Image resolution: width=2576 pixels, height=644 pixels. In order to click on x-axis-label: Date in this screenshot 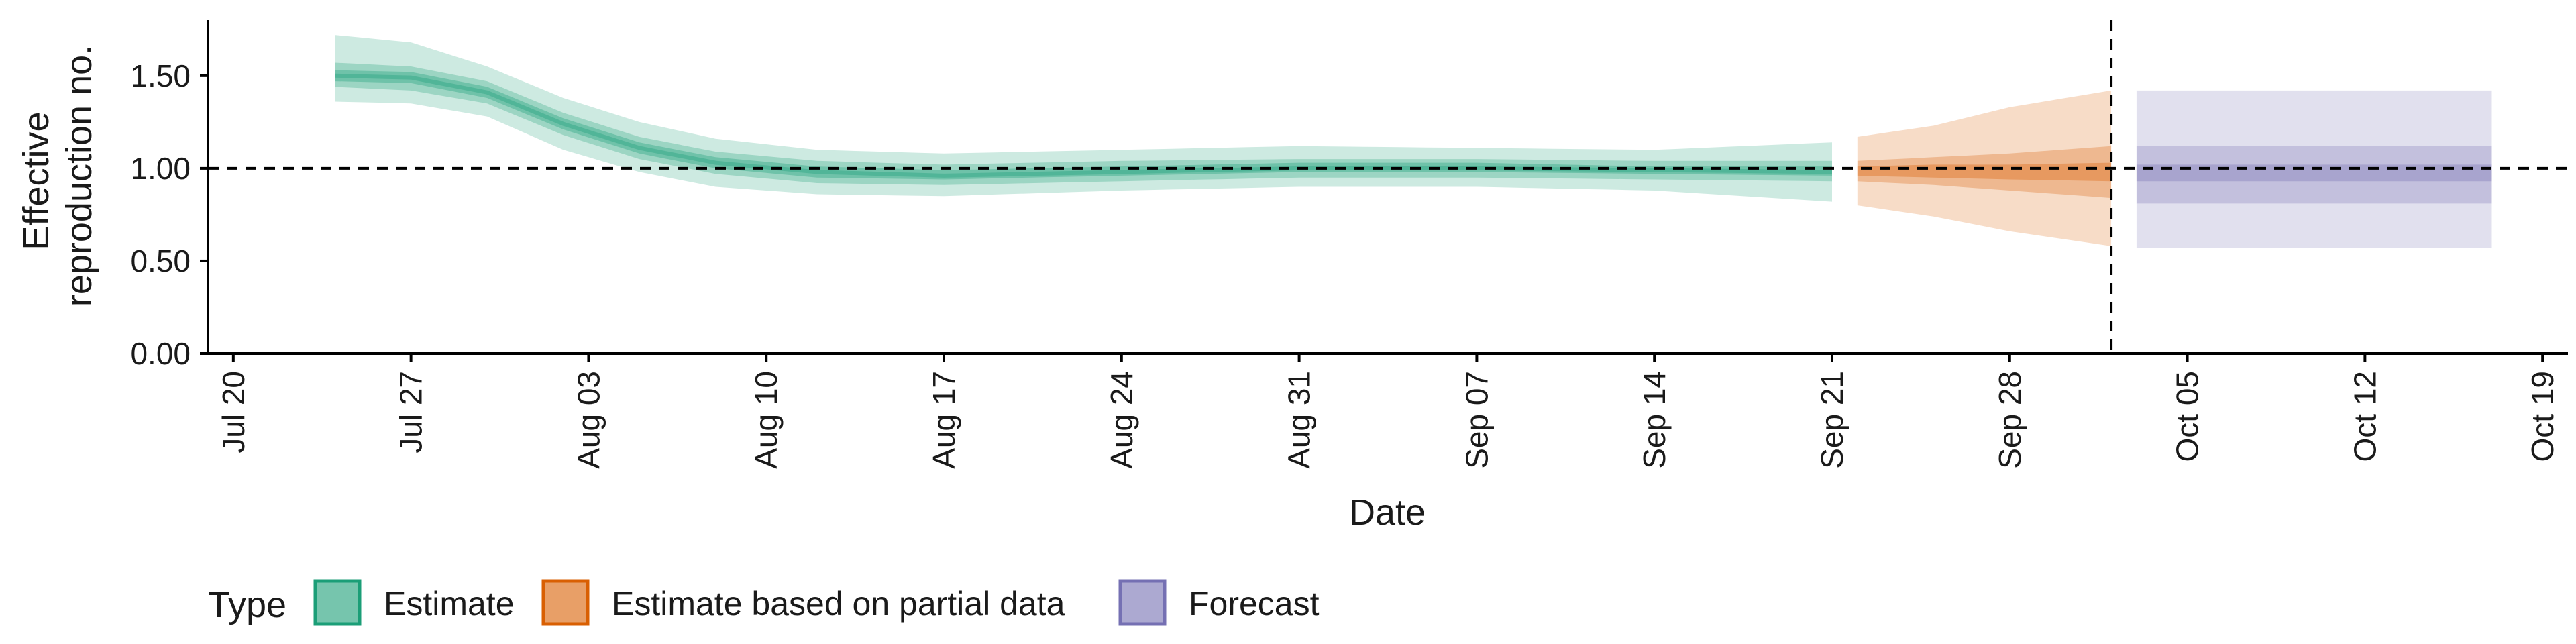, I will do `click(1387, 512)`.